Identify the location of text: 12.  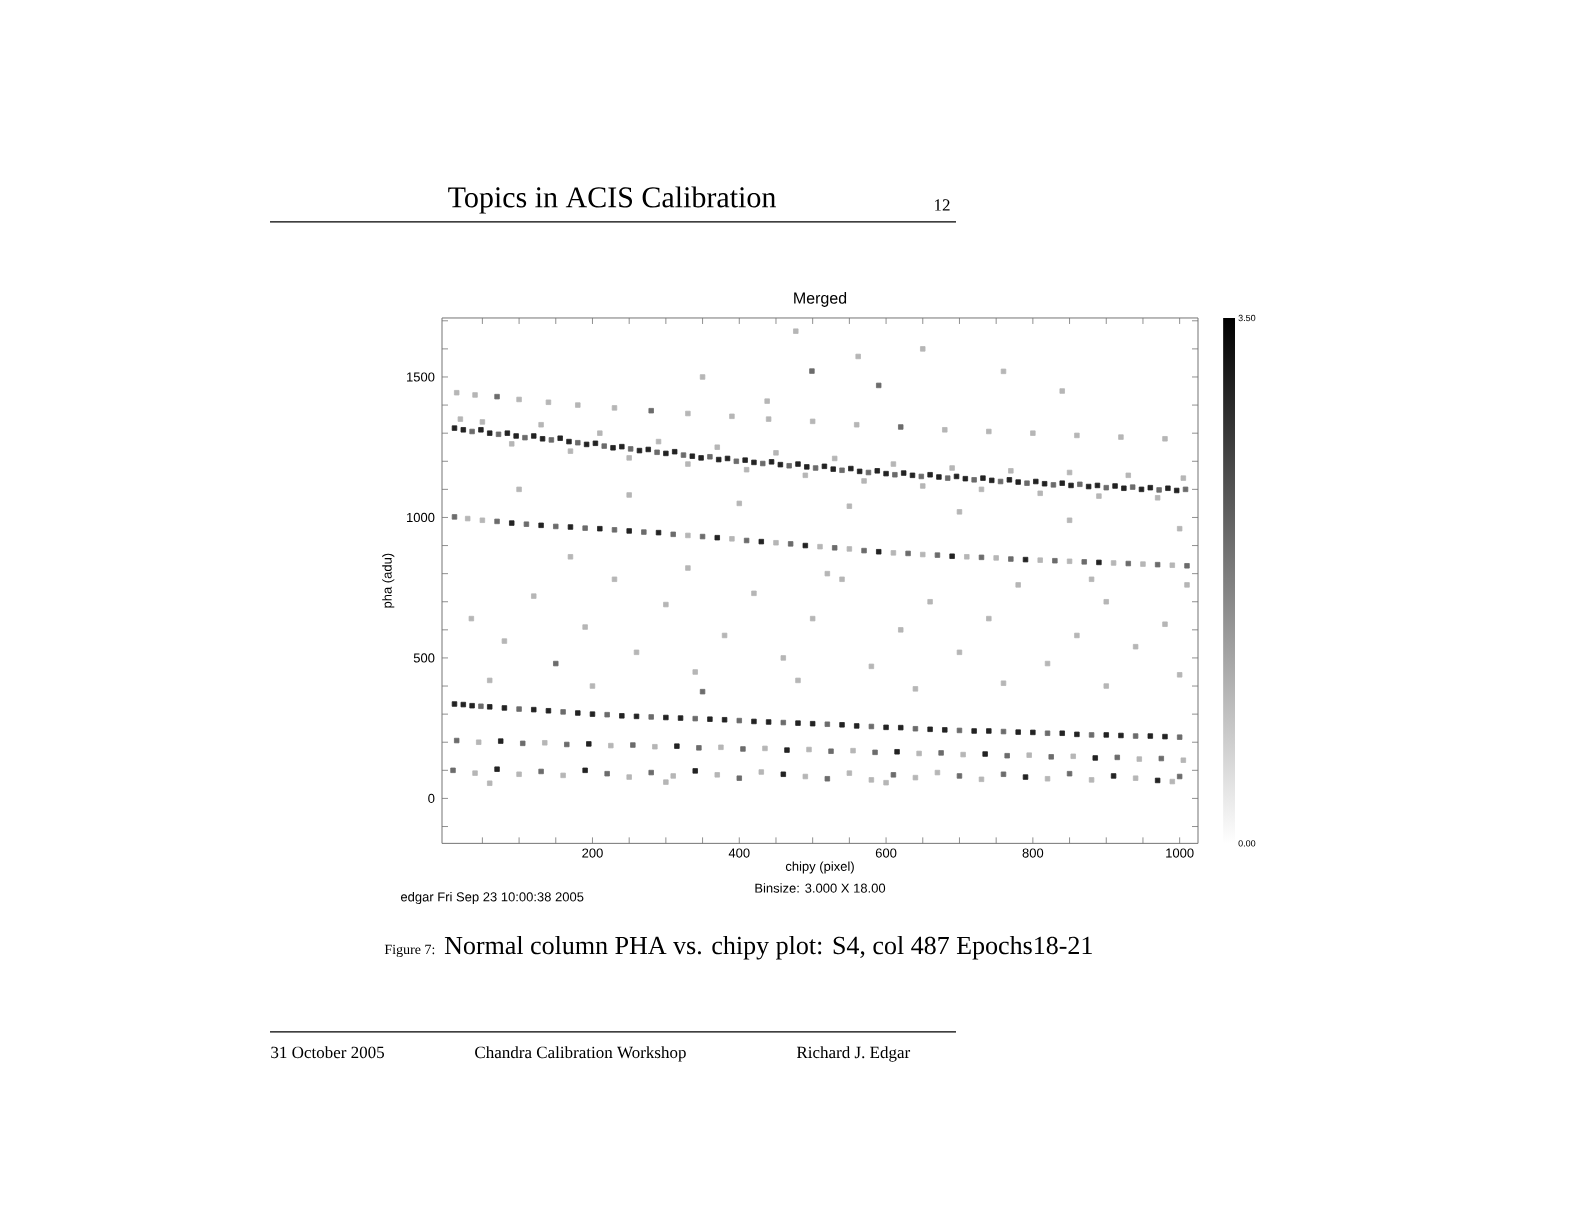
(942, 205).